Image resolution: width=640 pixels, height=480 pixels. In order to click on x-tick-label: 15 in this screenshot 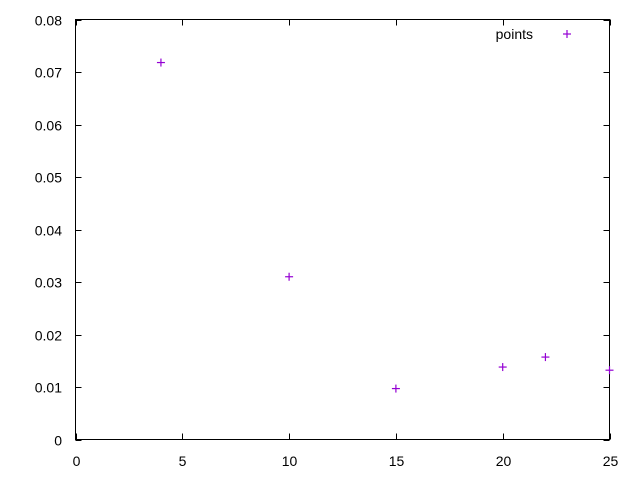, I will do `click(397, 461)`.